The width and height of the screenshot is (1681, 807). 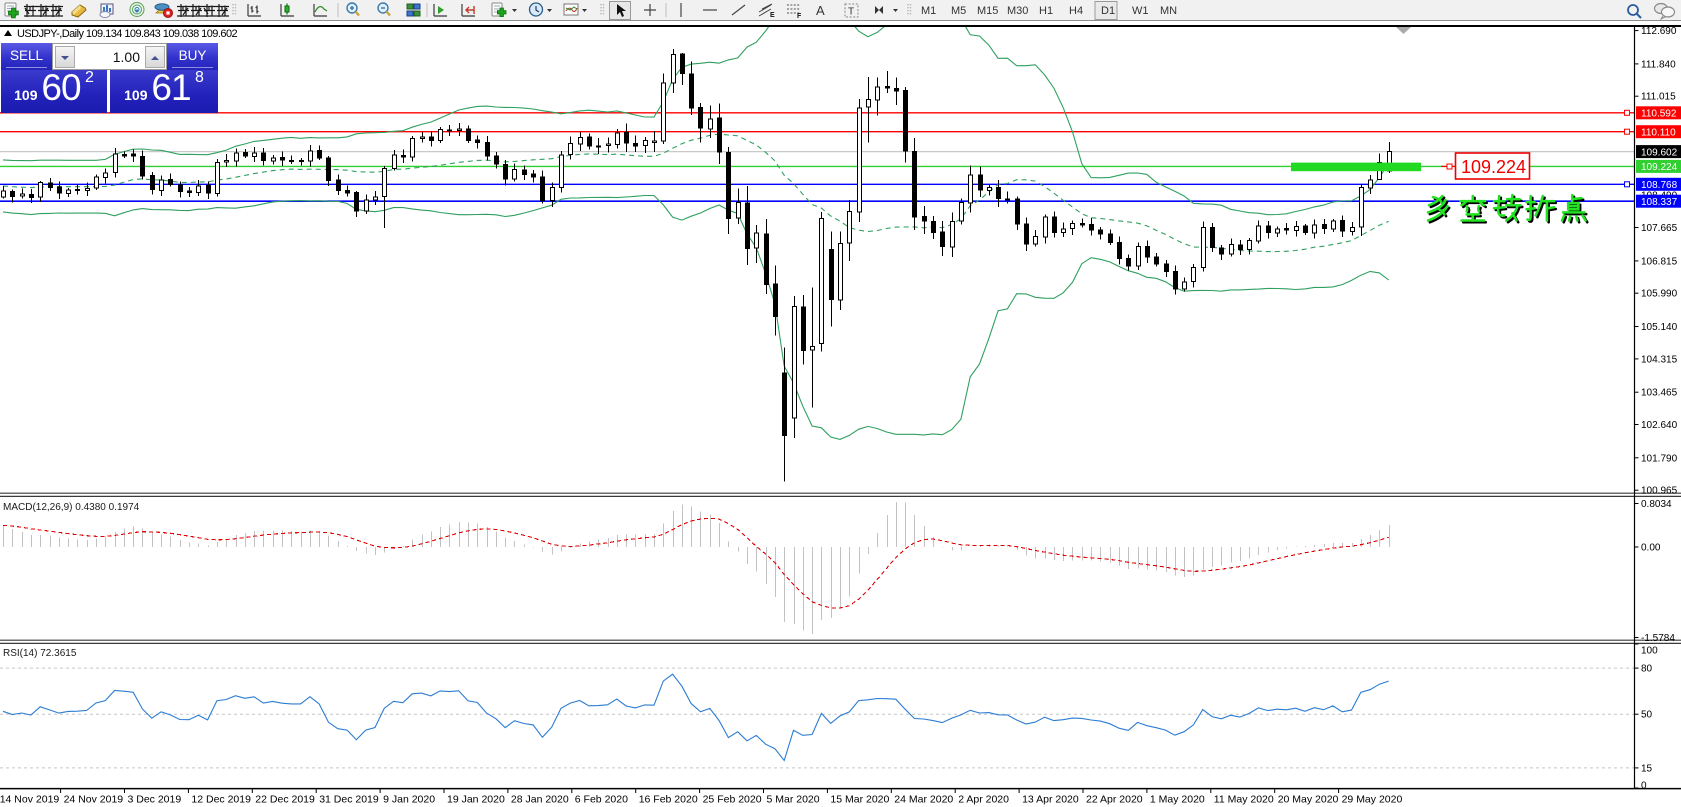 I want to click on svg-text: 100, so click(x=1649, y=651).